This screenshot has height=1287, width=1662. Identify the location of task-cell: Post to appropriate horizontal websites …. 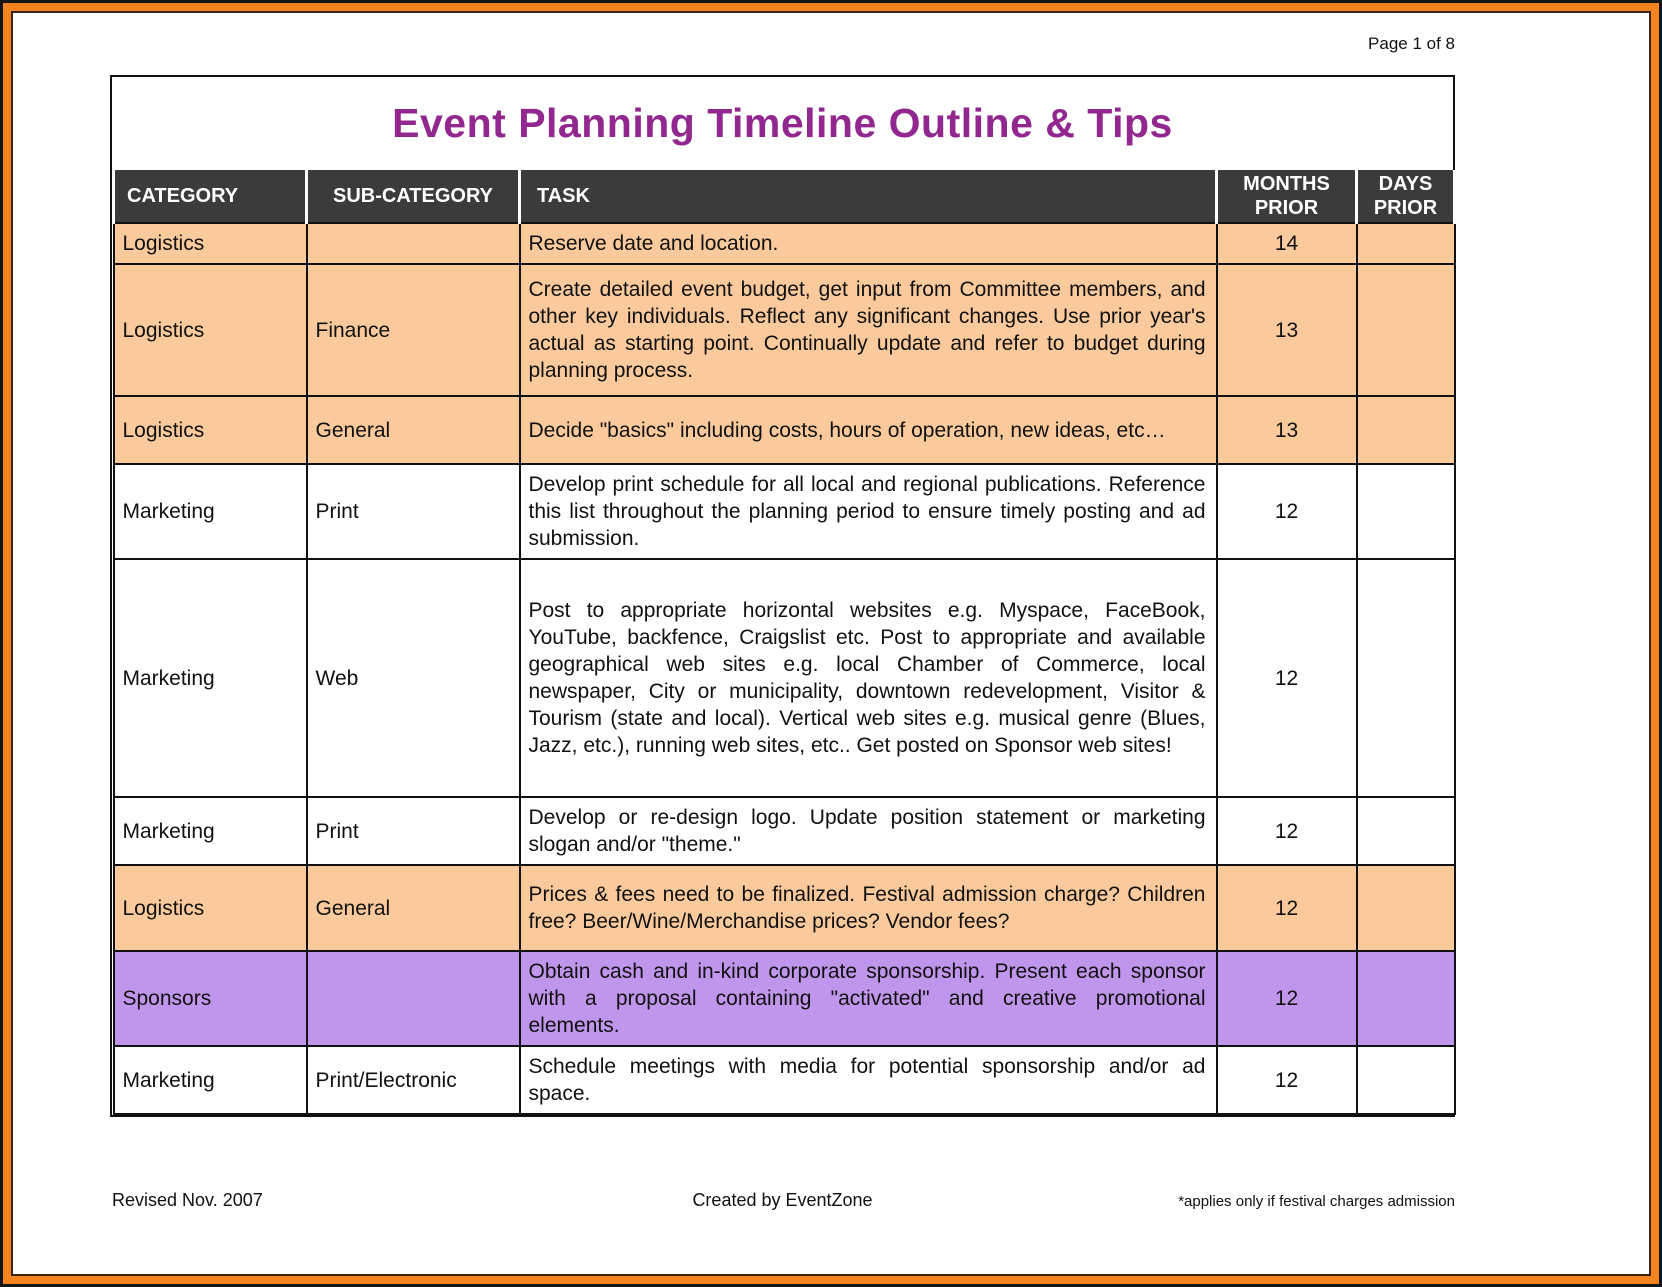
(868, 678).